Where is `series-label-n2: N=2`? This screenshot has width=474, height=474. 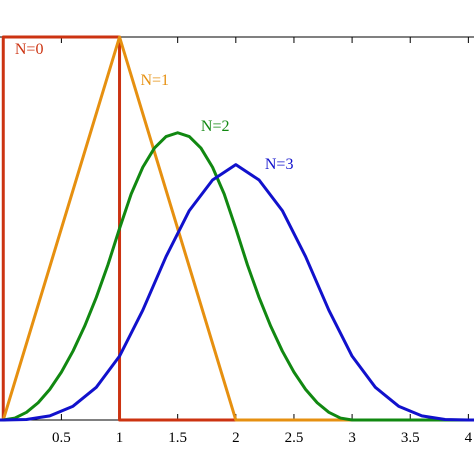 series-label-n2: N=2 is located at coordinates (215, 126).